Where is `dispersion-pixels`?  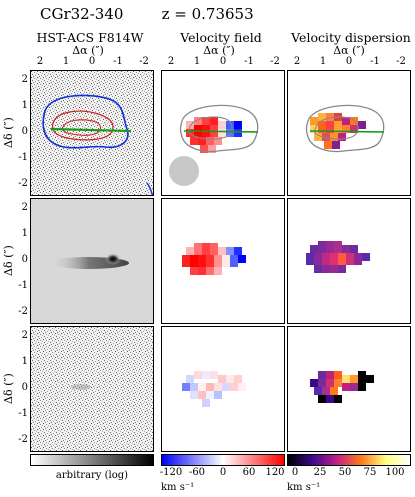 dispersion-pixels is located at coordinates (338, 131).